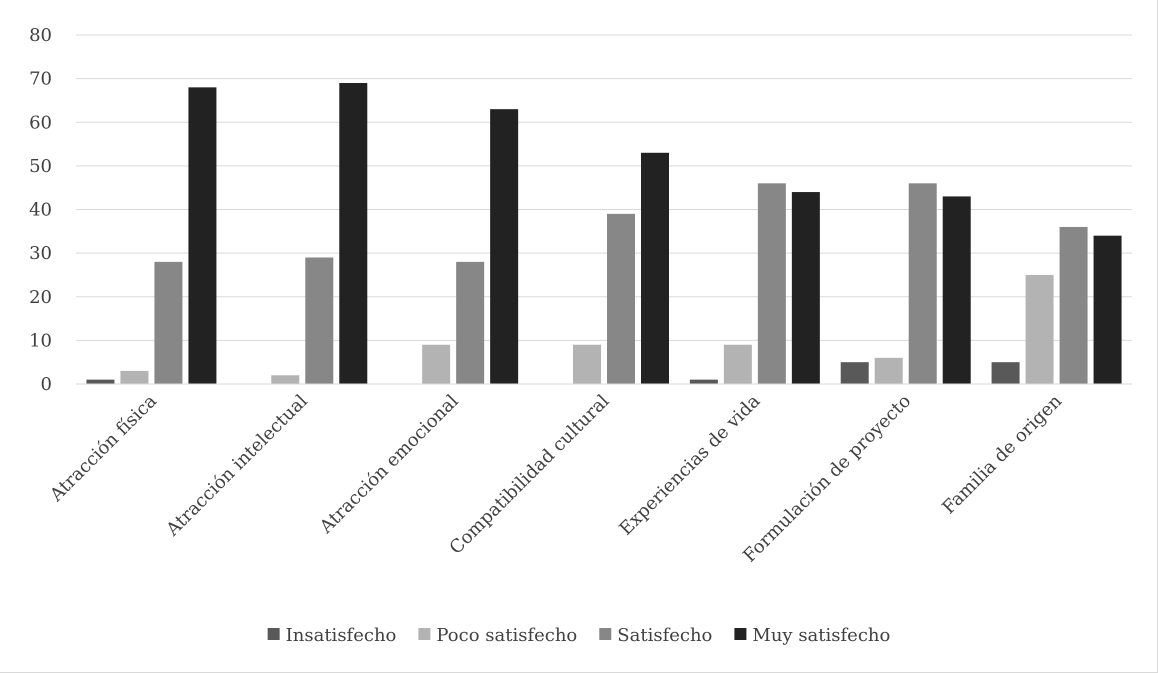  Describe the element at coordinates (40, 166) in the screenshot. I see `y-tick-label: 50` at that location.